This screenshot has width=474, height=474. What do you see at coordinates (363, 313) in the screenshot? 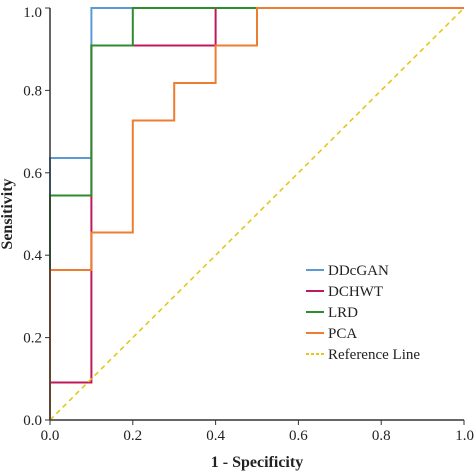
I see `legend: DDcGAN DCHWT LRD PCA Reference Line` at bounding box center [363, 313].